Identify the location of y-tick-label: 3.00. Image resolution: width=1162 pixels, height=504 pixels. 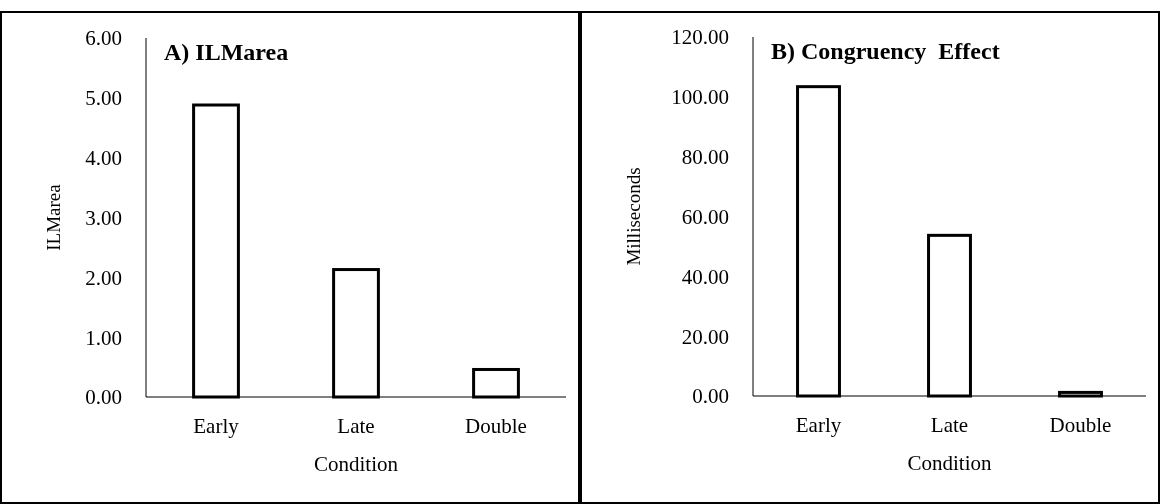
(103, 217).